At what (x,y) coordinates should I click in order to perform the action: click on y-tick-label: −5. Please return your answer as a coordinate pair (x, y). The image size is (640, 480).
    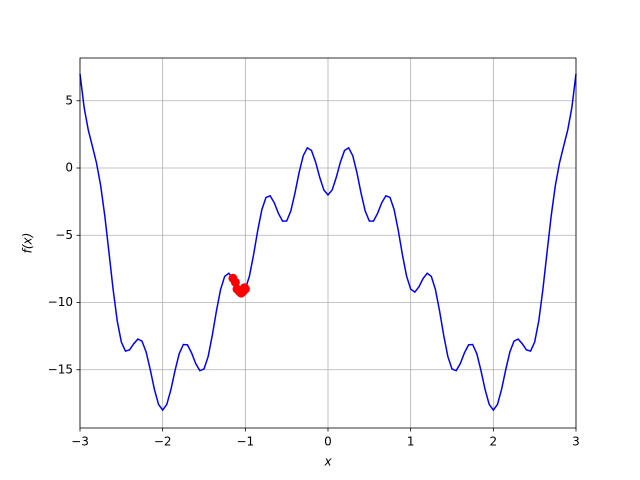
    Looking at the image, I should click on (64, 235).